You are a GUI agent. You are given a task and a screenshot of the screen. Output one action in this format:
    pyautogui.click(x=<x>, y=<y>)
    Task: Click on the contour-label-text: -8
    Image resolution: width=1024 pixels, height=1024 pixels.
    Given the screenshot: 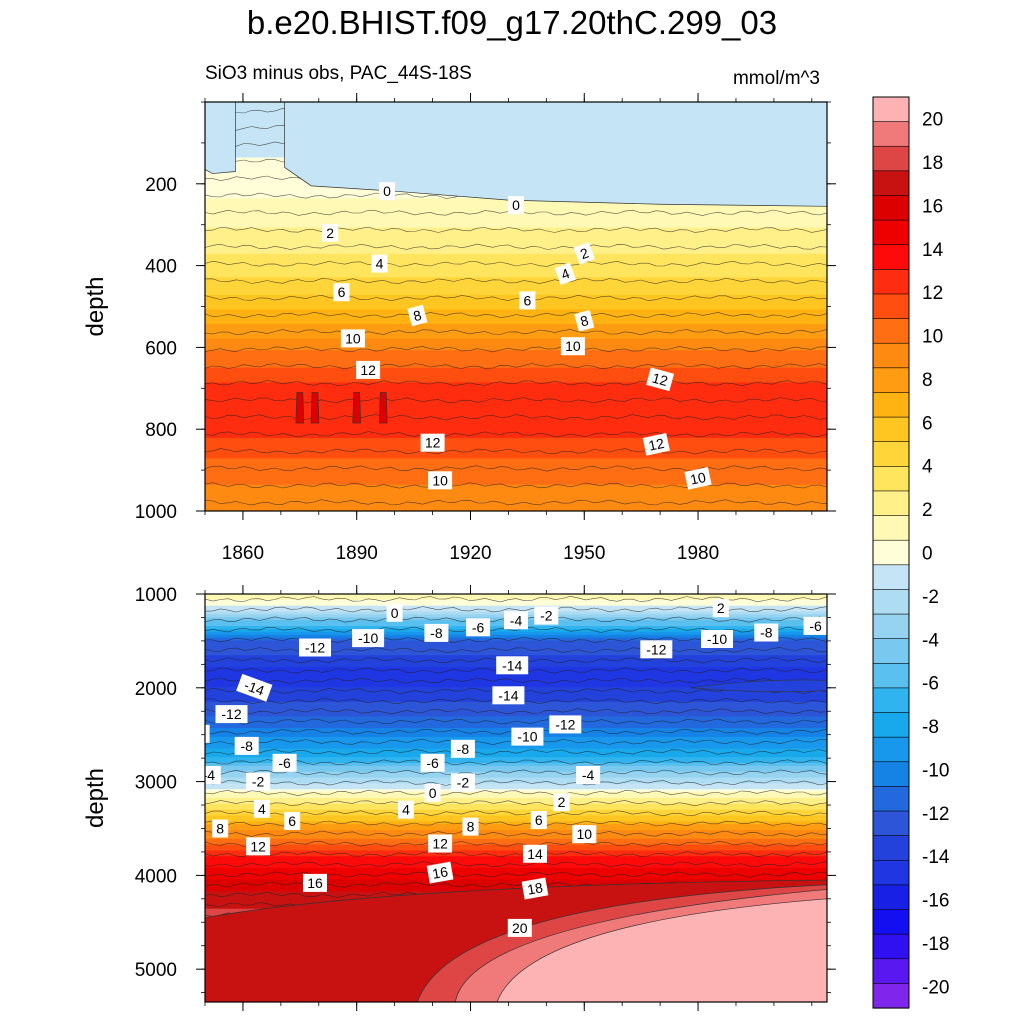 What is the action you would take?
    pyautogui.click(x=766, y=633)
    